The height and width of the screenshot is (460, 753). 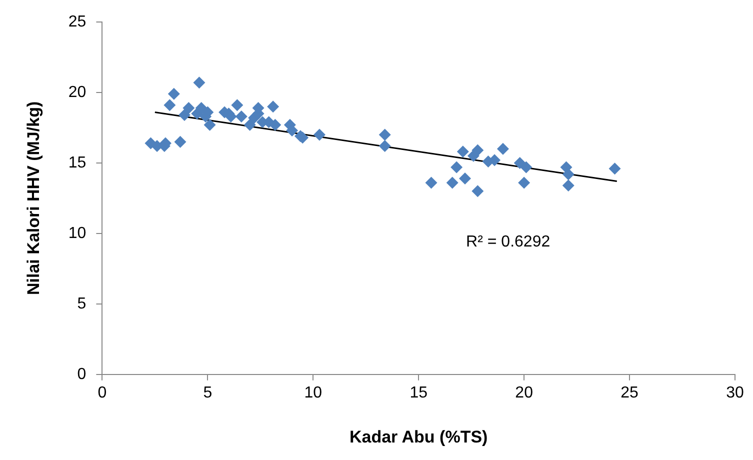 What do you see at coordinates (735, 393) in the screenshot?
I see `x-tick-label: 30` at bounding box center [735, 393].